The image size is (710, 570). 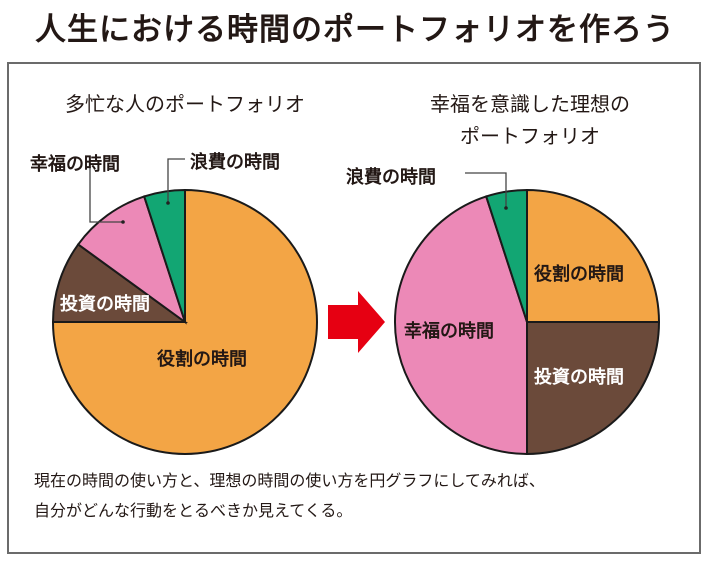 What do you see at coordinates (202, 359) in the screenshot?
I see `label-role-left: 役割の時間` at bounding box center [202, 359].